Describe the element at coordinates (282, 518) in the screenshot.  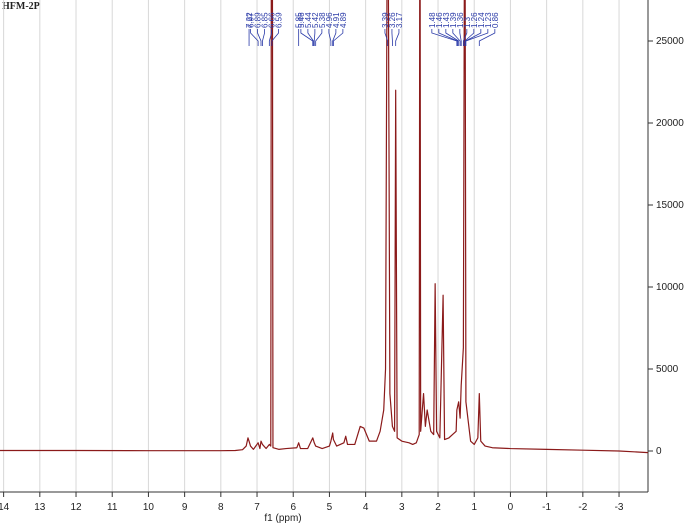
I see `x-axis-label: f1 (ppm)` at that location.